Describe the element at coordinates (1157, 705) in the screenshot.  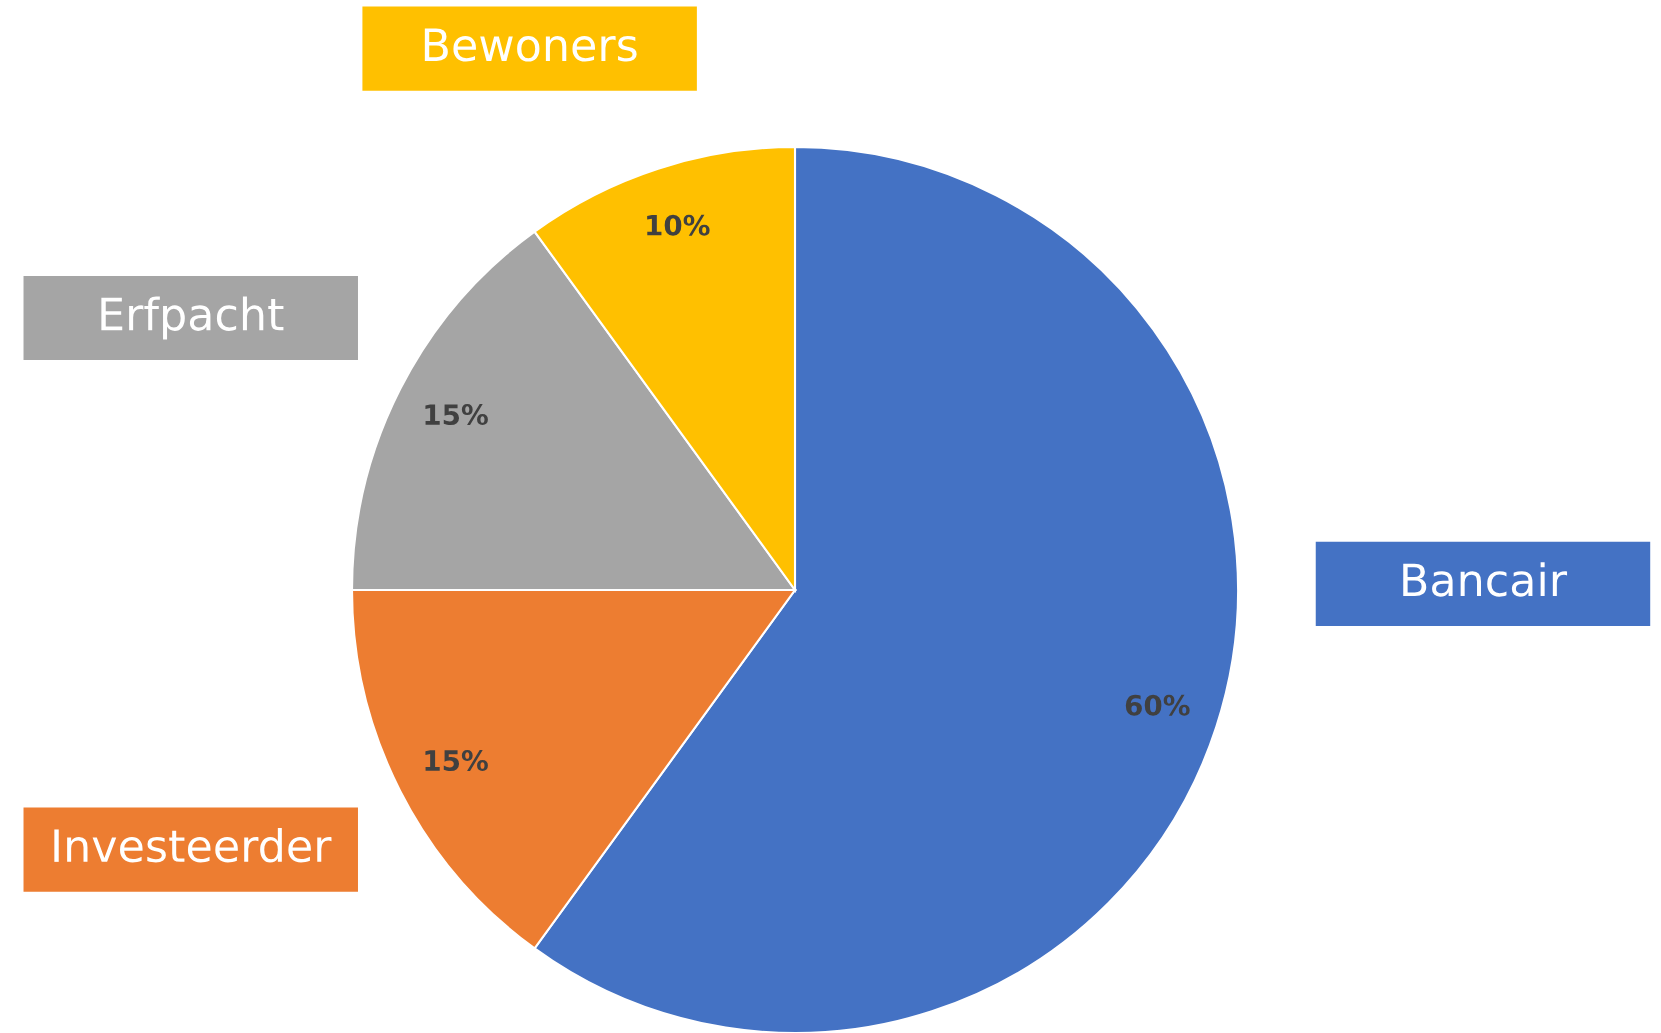
I see `data-label: 60%` at that location.